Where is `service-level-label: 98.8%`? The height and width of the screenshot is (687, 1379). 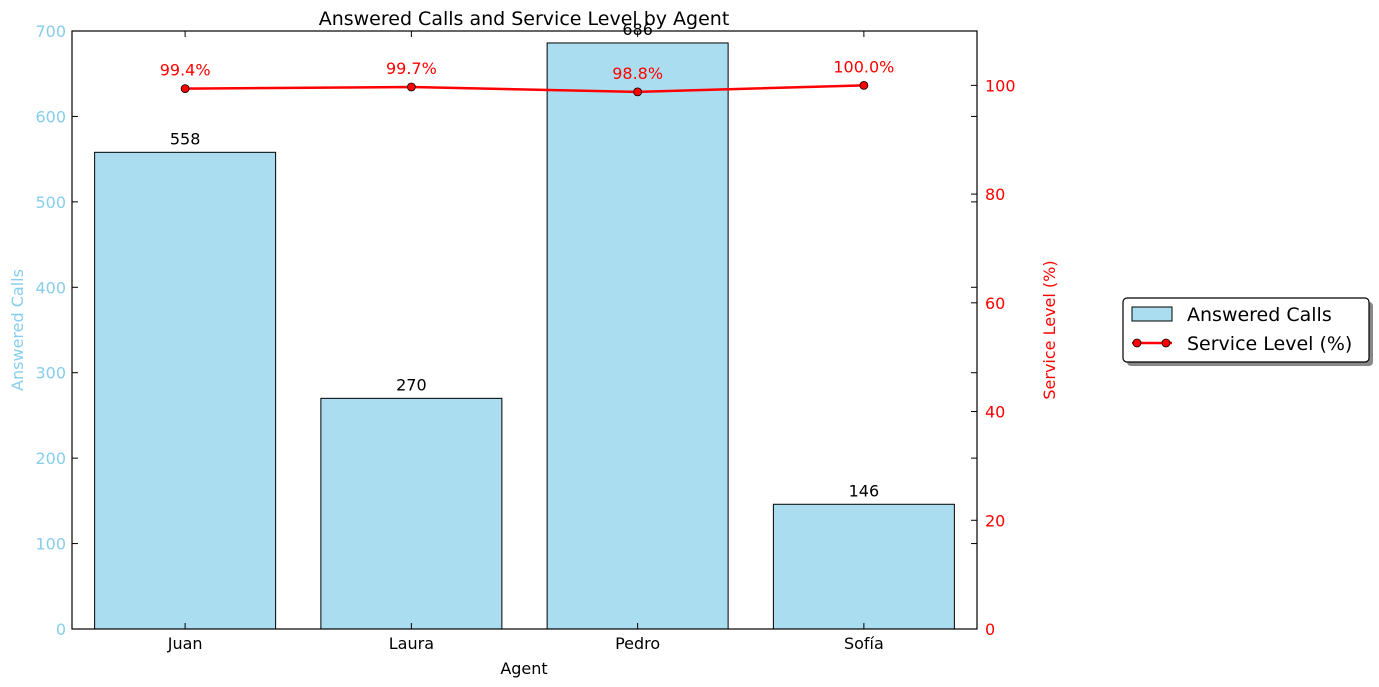
service-level-label: 98.8% is located at coordinates (637, 73).